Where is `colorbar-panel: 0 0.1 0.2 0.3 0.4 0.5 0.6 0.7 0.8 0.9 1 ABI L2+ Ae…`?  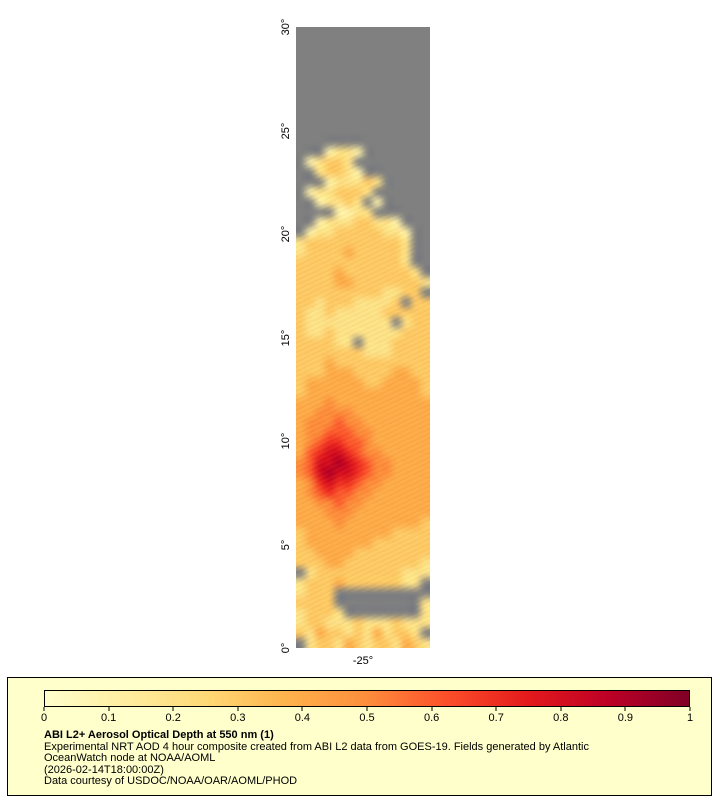
colorbar-panel: 0 0.1 0.2 0.3 0.4 0.5 0.6 0.7 0.8 0.9 1 ABI L2+ Ae… is located at coordinates (359, 736).